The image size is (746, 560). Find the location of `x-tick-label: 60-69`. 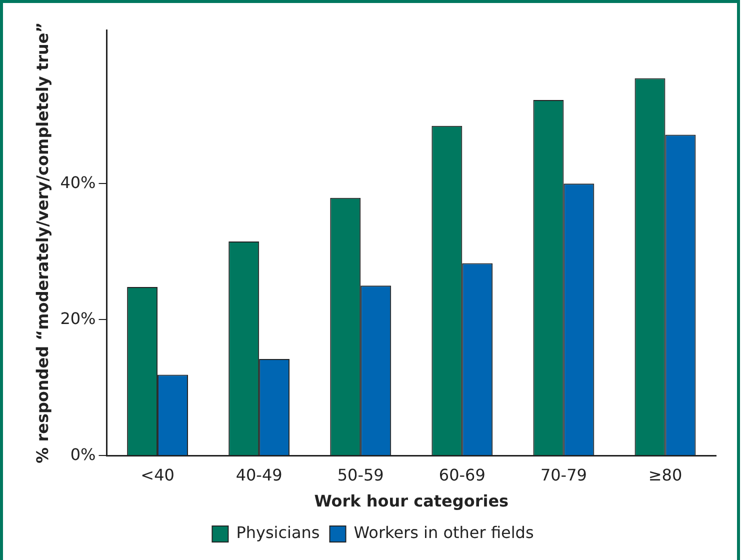

x-tick-label: 60-69 is located at coordinates (462, 474).